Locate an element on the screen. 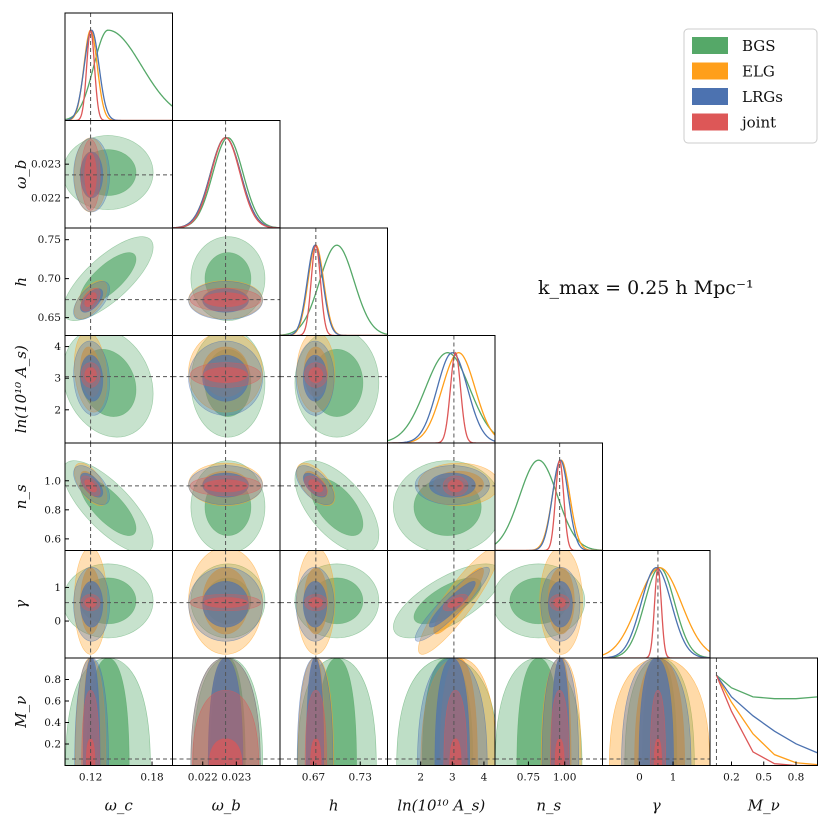  x-axis-label-mnu: M_ν is located at coordinates (763, 806).